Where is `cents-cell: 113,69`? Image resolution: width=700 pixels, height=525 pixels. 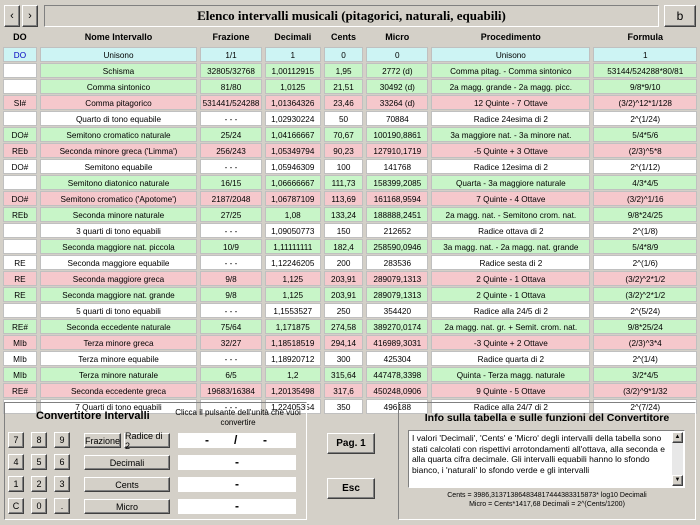 cents-cell: 113,69 is located at coordinates (343, 198).